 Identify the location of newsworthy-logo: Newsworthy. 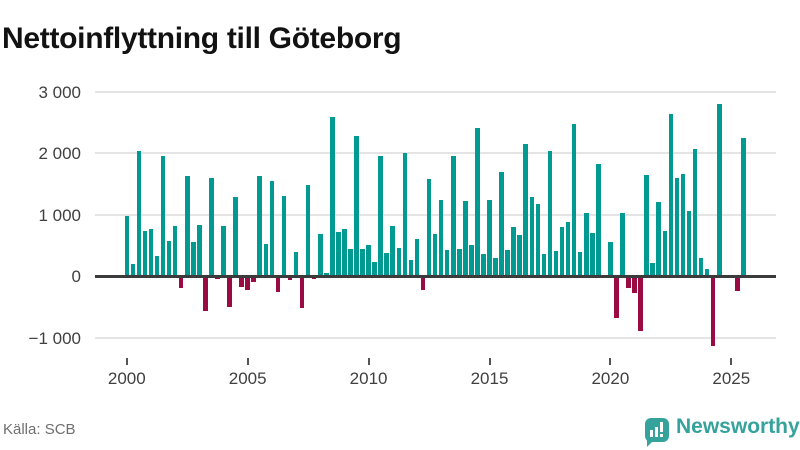
(721, 430).